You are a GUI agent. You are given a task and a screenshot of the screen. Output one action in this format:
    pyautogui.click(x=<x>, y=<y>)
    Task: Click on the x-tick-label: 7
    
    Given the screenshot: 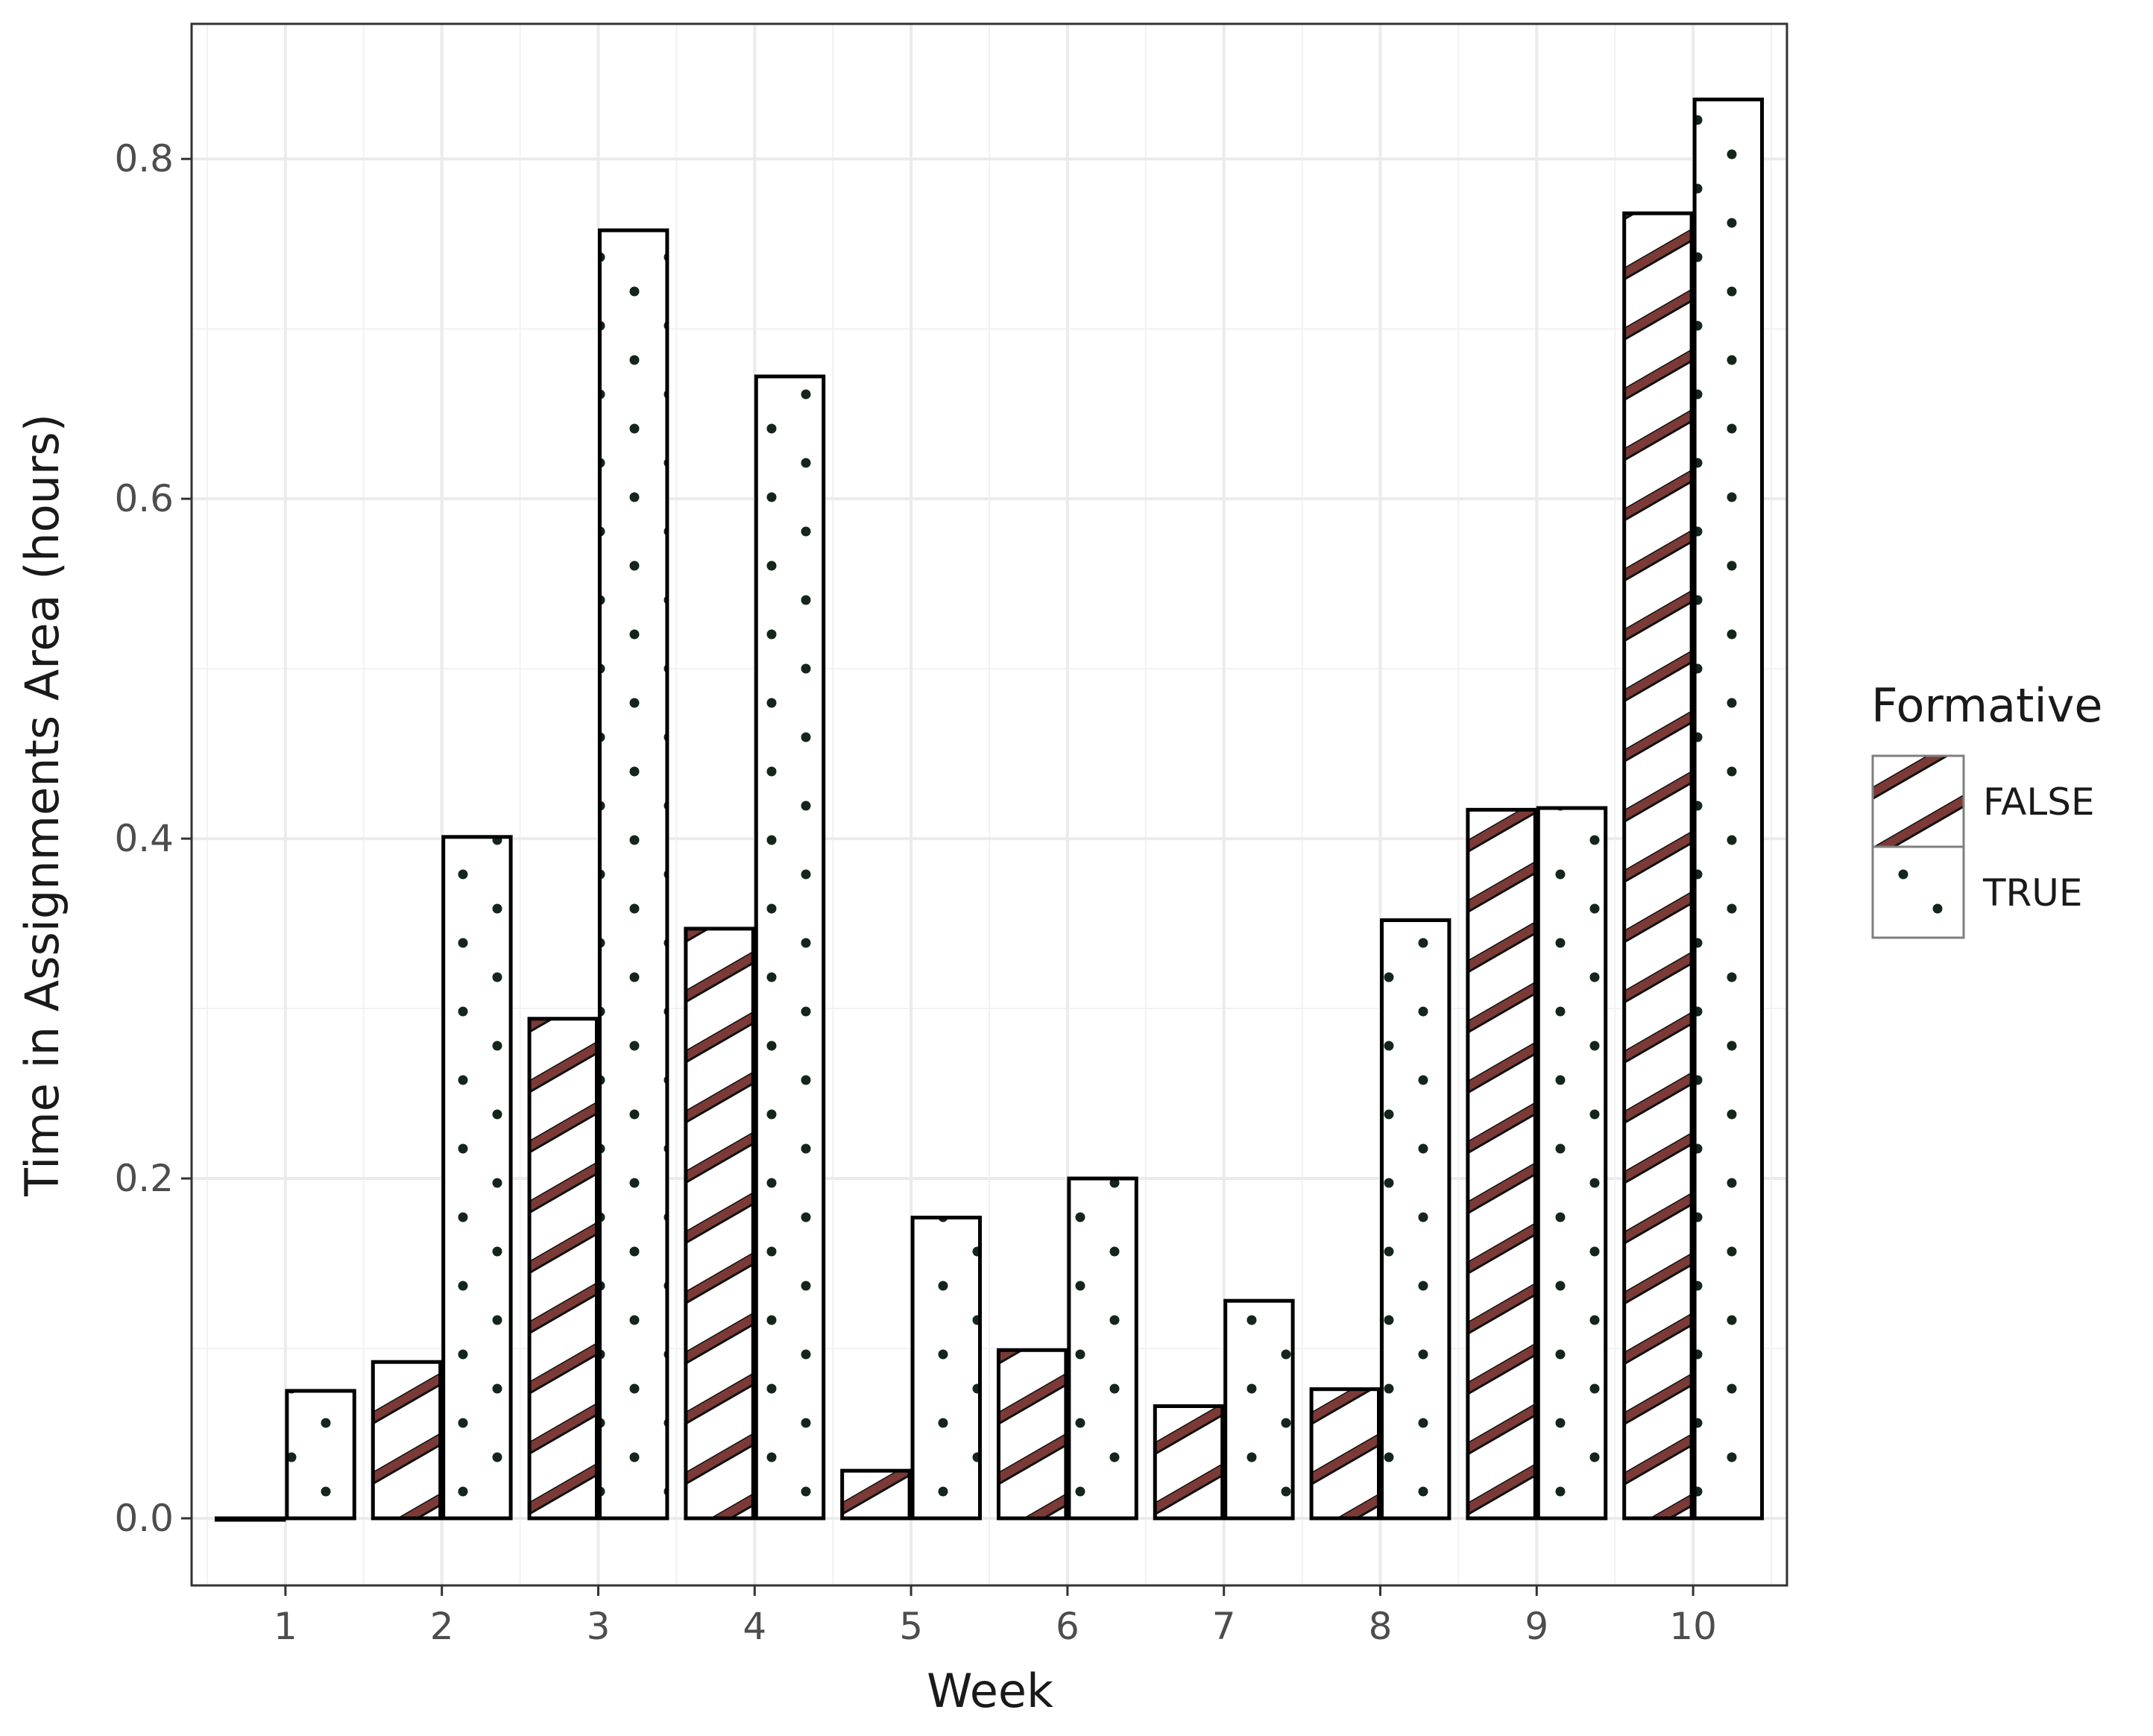 What is the action you would take?
    pyautogui.click(x=1224, y=1627)
    